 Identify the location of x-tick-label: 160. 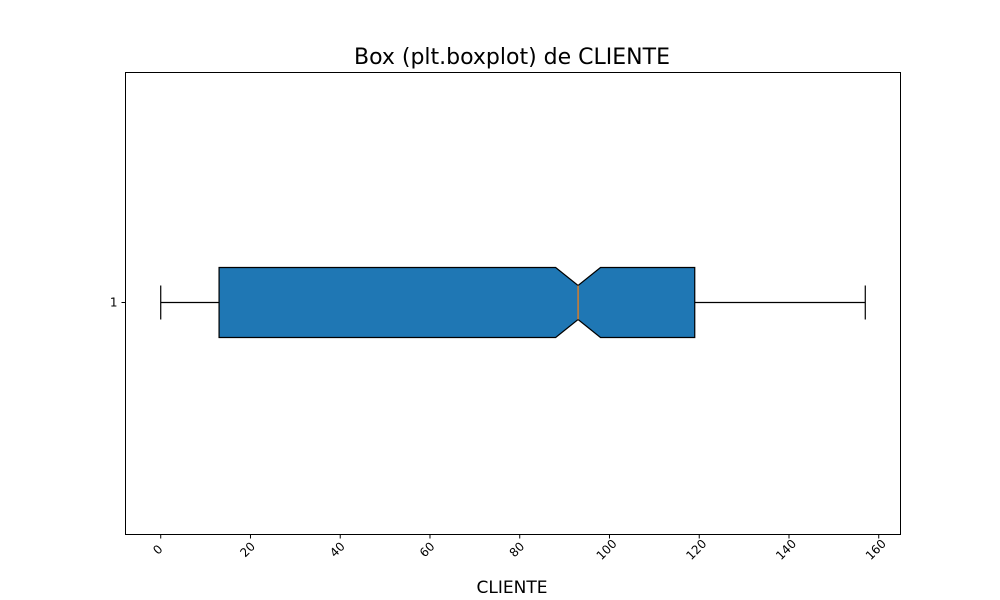
(876, 550).